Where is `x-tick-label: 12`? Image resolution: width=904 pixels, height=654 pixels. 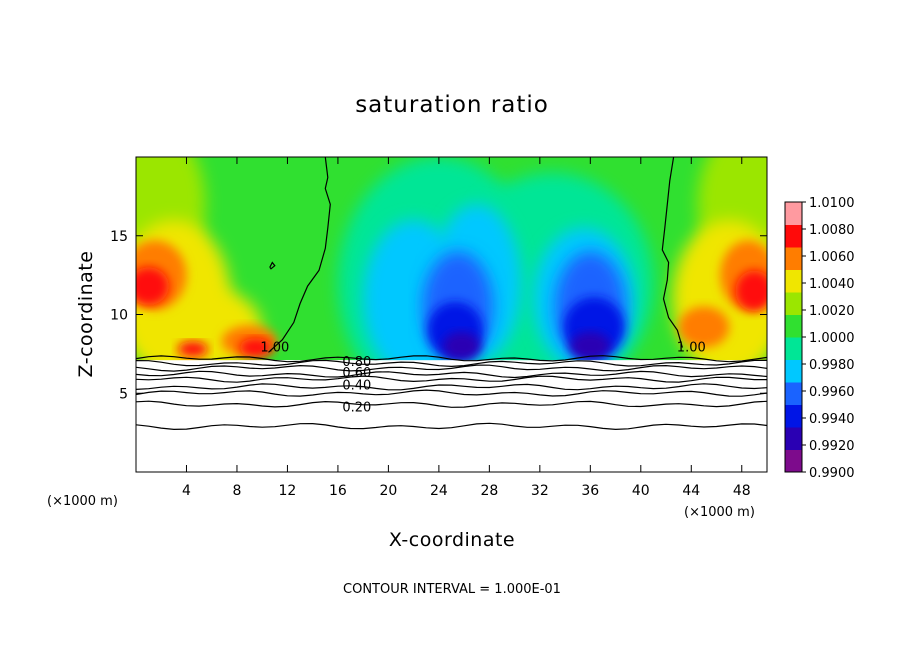 x-tick-label: 12 is located at coordinates (288, 491).